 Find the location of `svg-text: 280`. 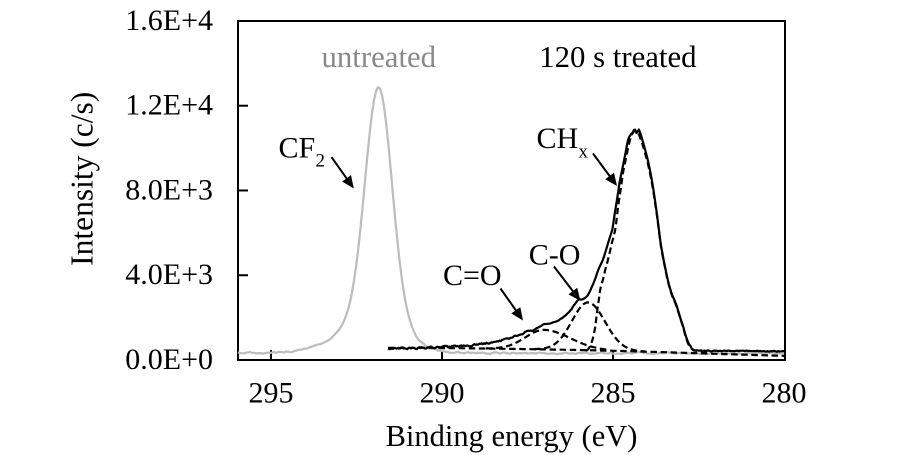

svg-text: 280 is located at coordinates (784, 393).